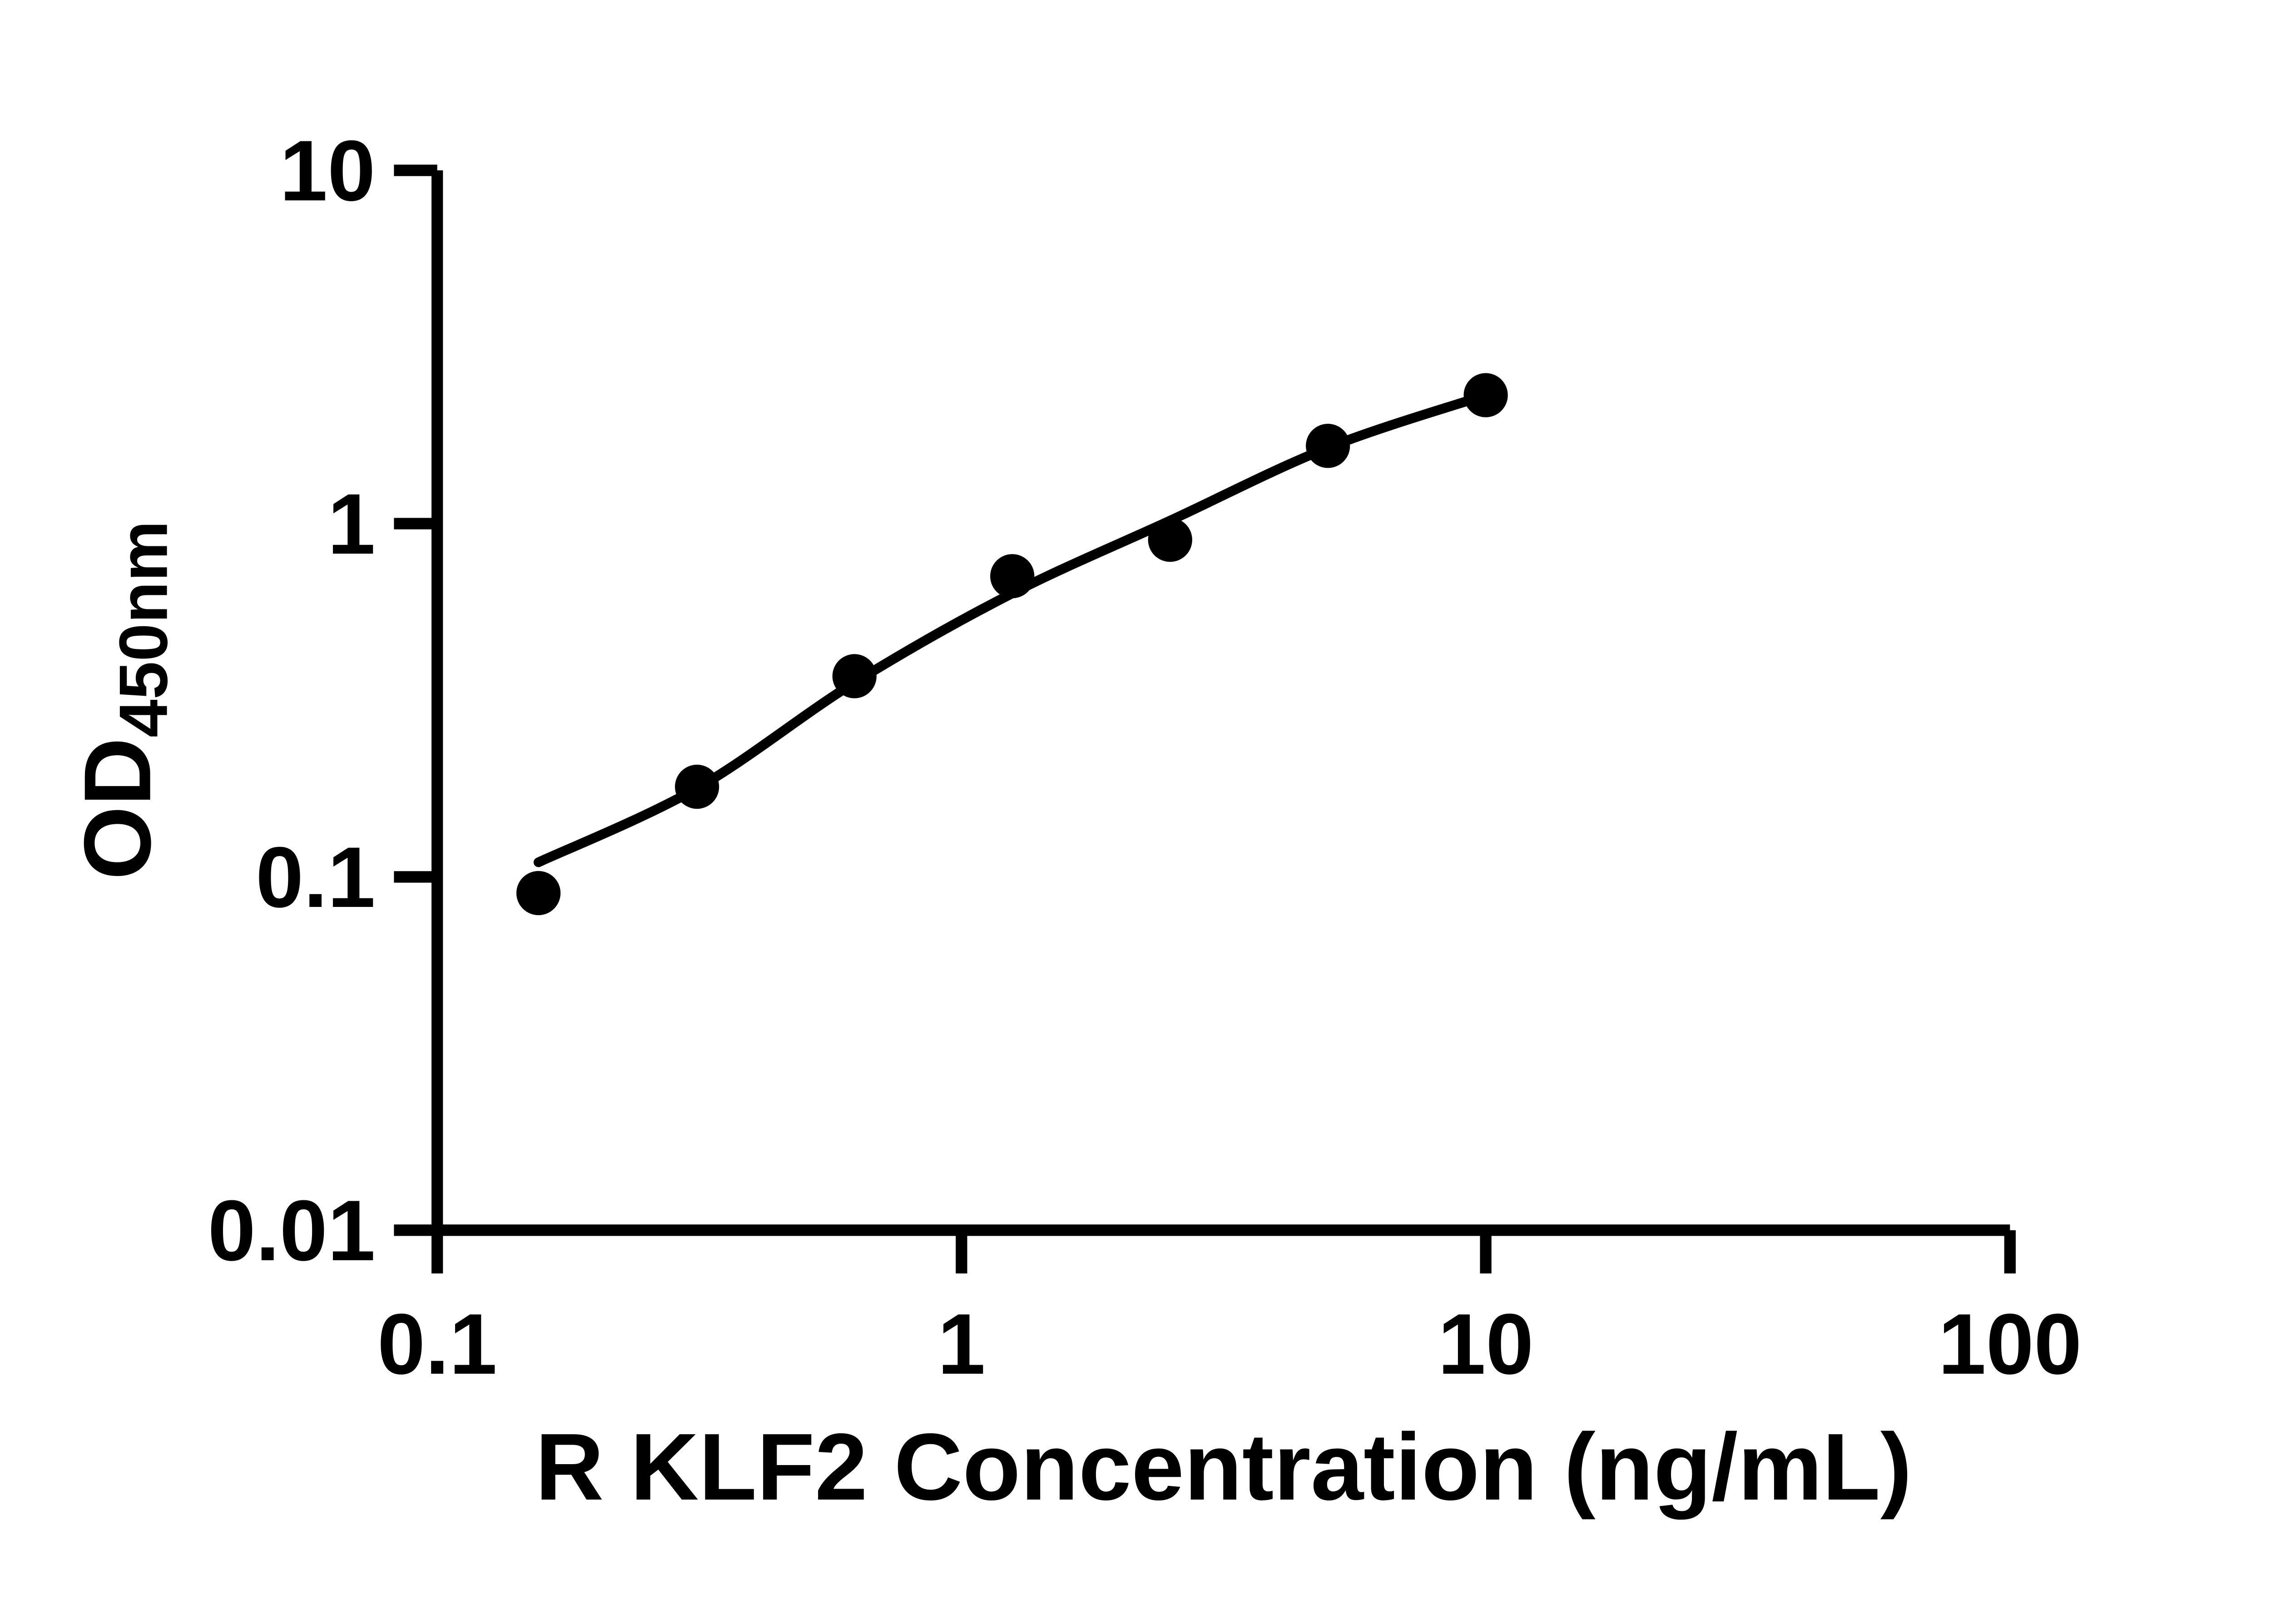 The width and height of the screenshot is (2271, 1624). Describe the element at coordinates (1223, 1467) in the screenshot. I see `x-axis-title: R KLF2 Concentration (ng/mL)` at that location.